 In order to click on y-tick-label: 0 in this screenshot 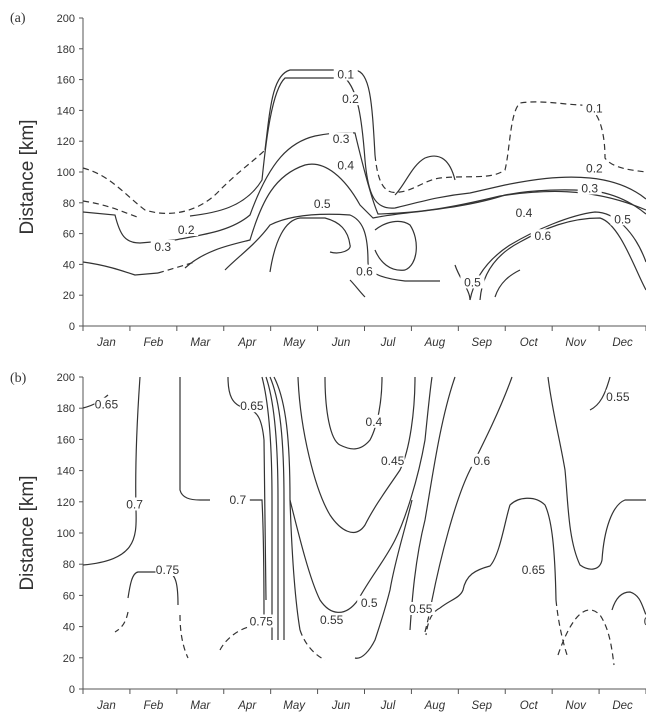, I will do `click(72, 327)`.